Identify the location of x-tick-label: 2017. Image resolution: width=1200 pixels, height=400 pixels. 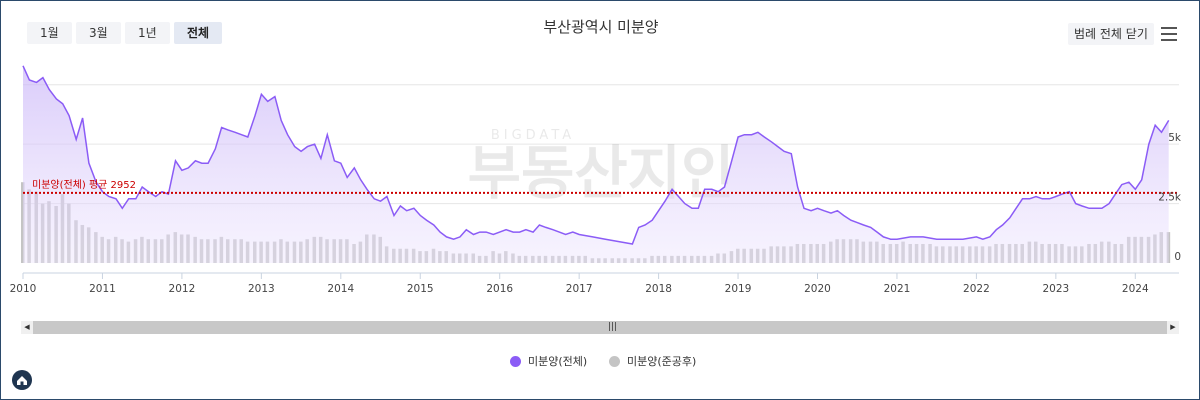
(579, 289).